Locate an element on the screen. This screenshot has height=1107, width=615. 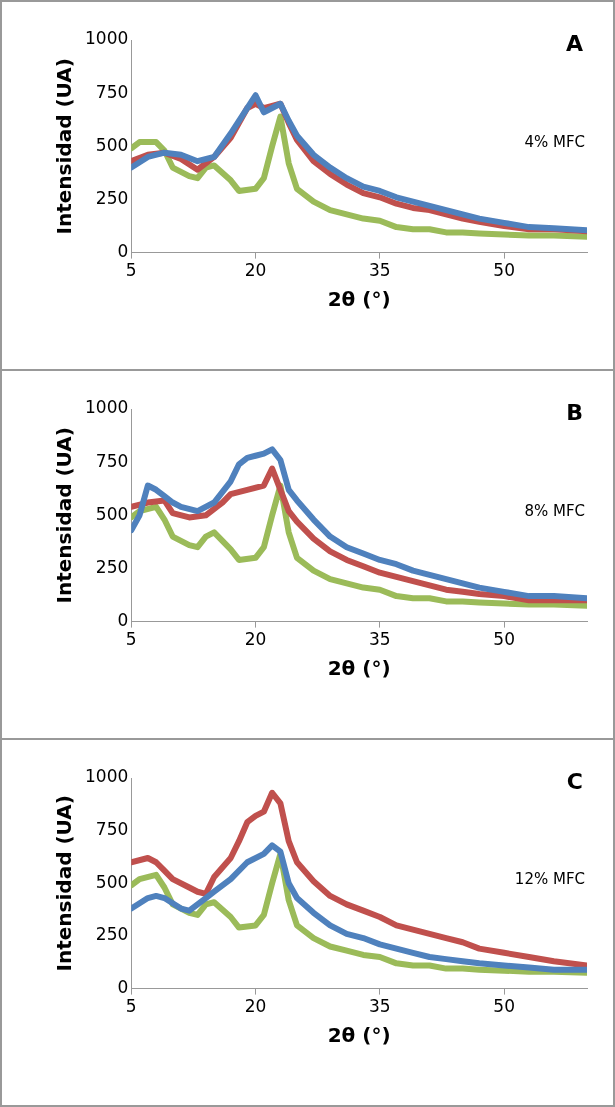
annotation: C is located at coordinates (574, 781).